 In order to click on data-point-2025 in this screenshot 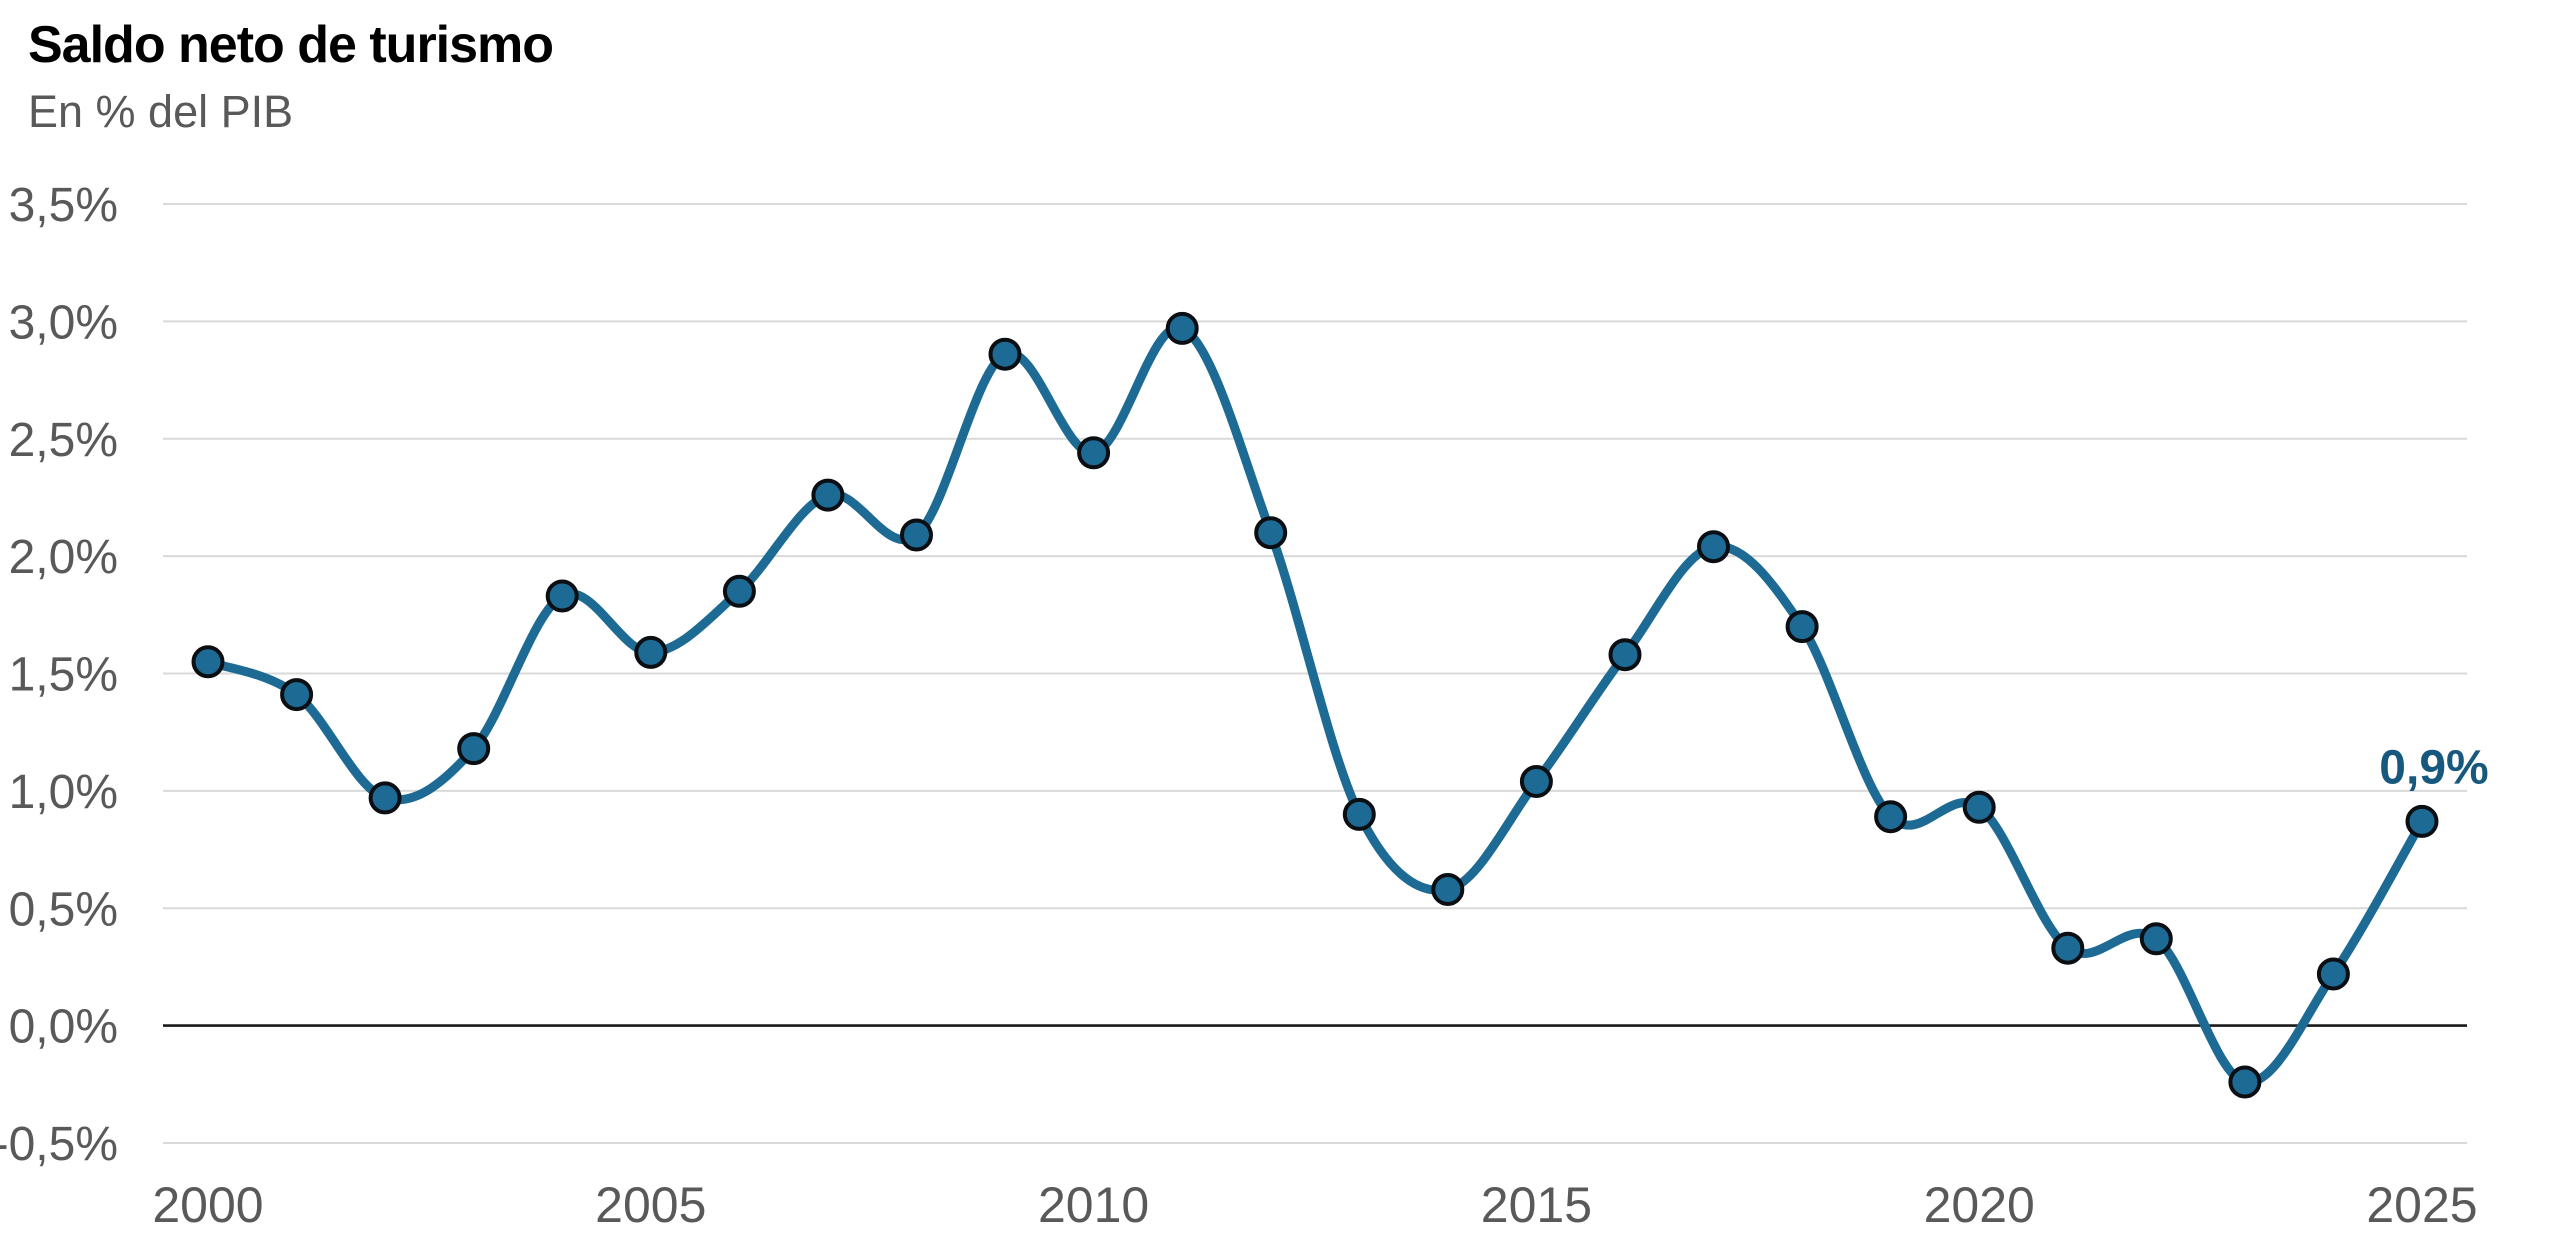, I will do `click(2422, 821)`.